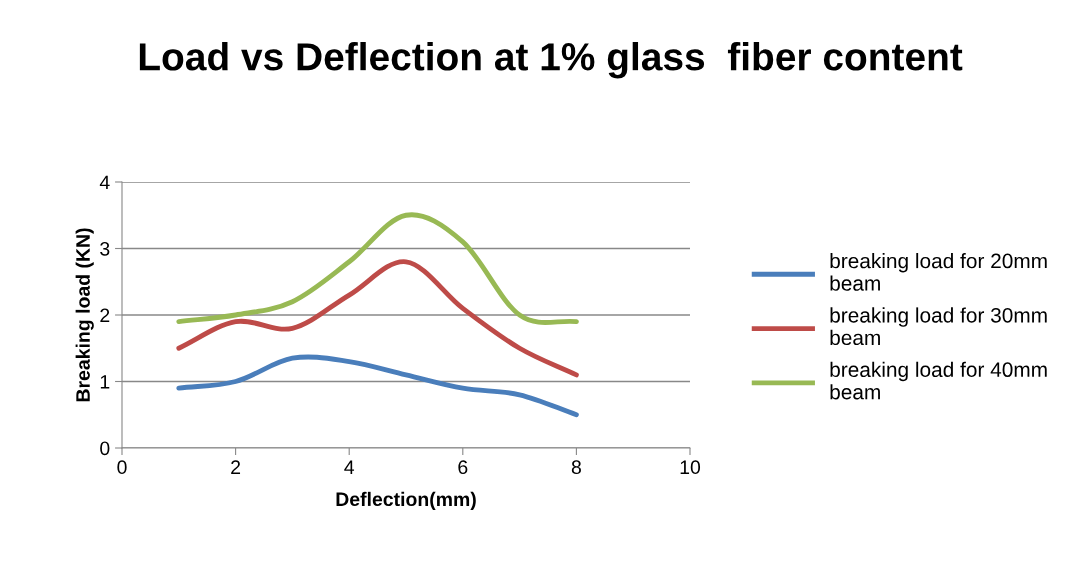 The image size is (1083, 566). I want to click on x-tick-label: 0, so click(122, 467).